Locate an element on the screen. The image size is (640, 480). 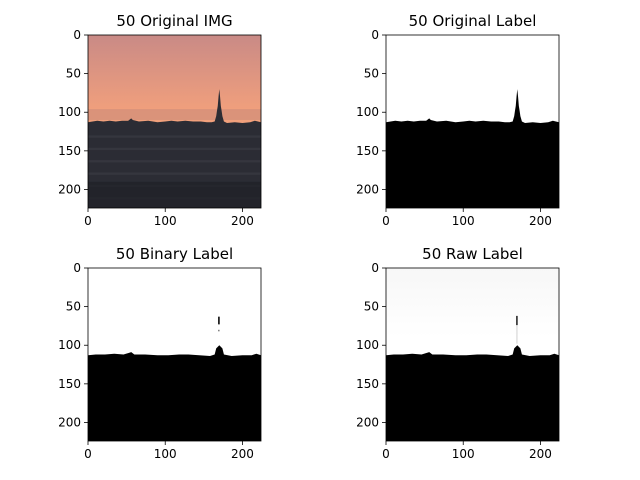
panel-binary-label: 50 Binary Label 0 100 200 0 50 100 150 200 is located at coordinates (160, 353).